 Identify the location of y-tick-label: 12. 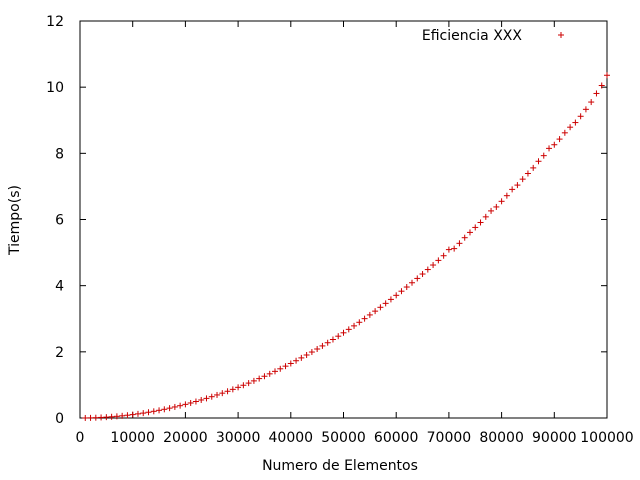
(55, 22).